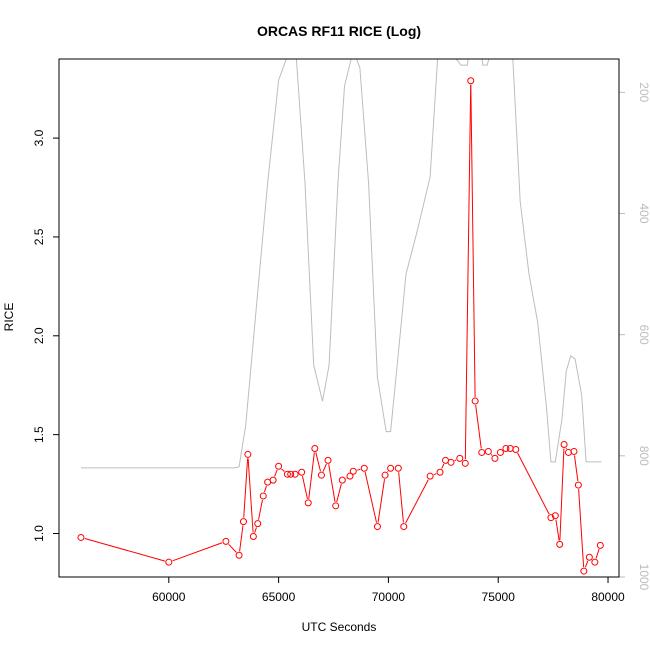 The height and width of the screenshot is (650, 650). What do you see at coordinates (9, 317) in the screenshot?
I see `y-axis-label: RICE` at bounding box center [9, 317].